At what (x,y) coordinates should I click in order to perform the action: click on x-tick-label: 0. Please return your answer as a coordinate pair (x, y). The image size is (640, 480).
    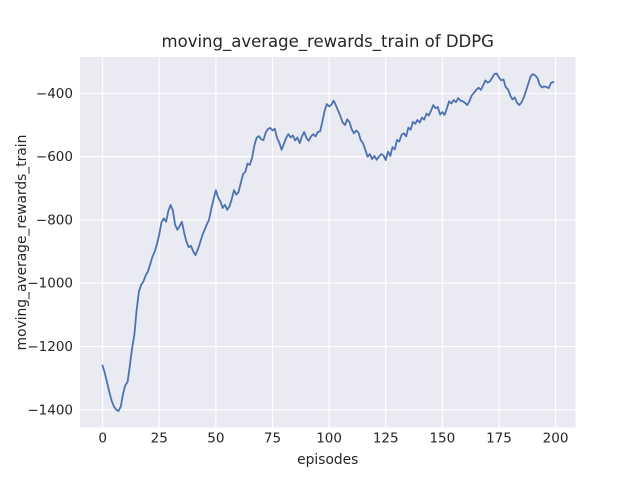
    Looking at the image, I should click on (102, 439).